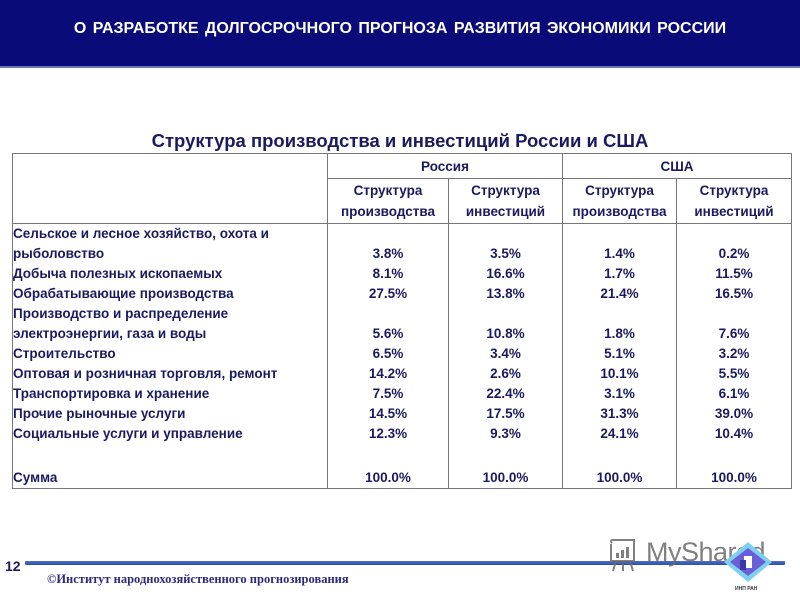  What do you see at coordinates (734, 394) in the screenshot?
I see `cell-value: 6.1%` at bounding box center [734, 394].